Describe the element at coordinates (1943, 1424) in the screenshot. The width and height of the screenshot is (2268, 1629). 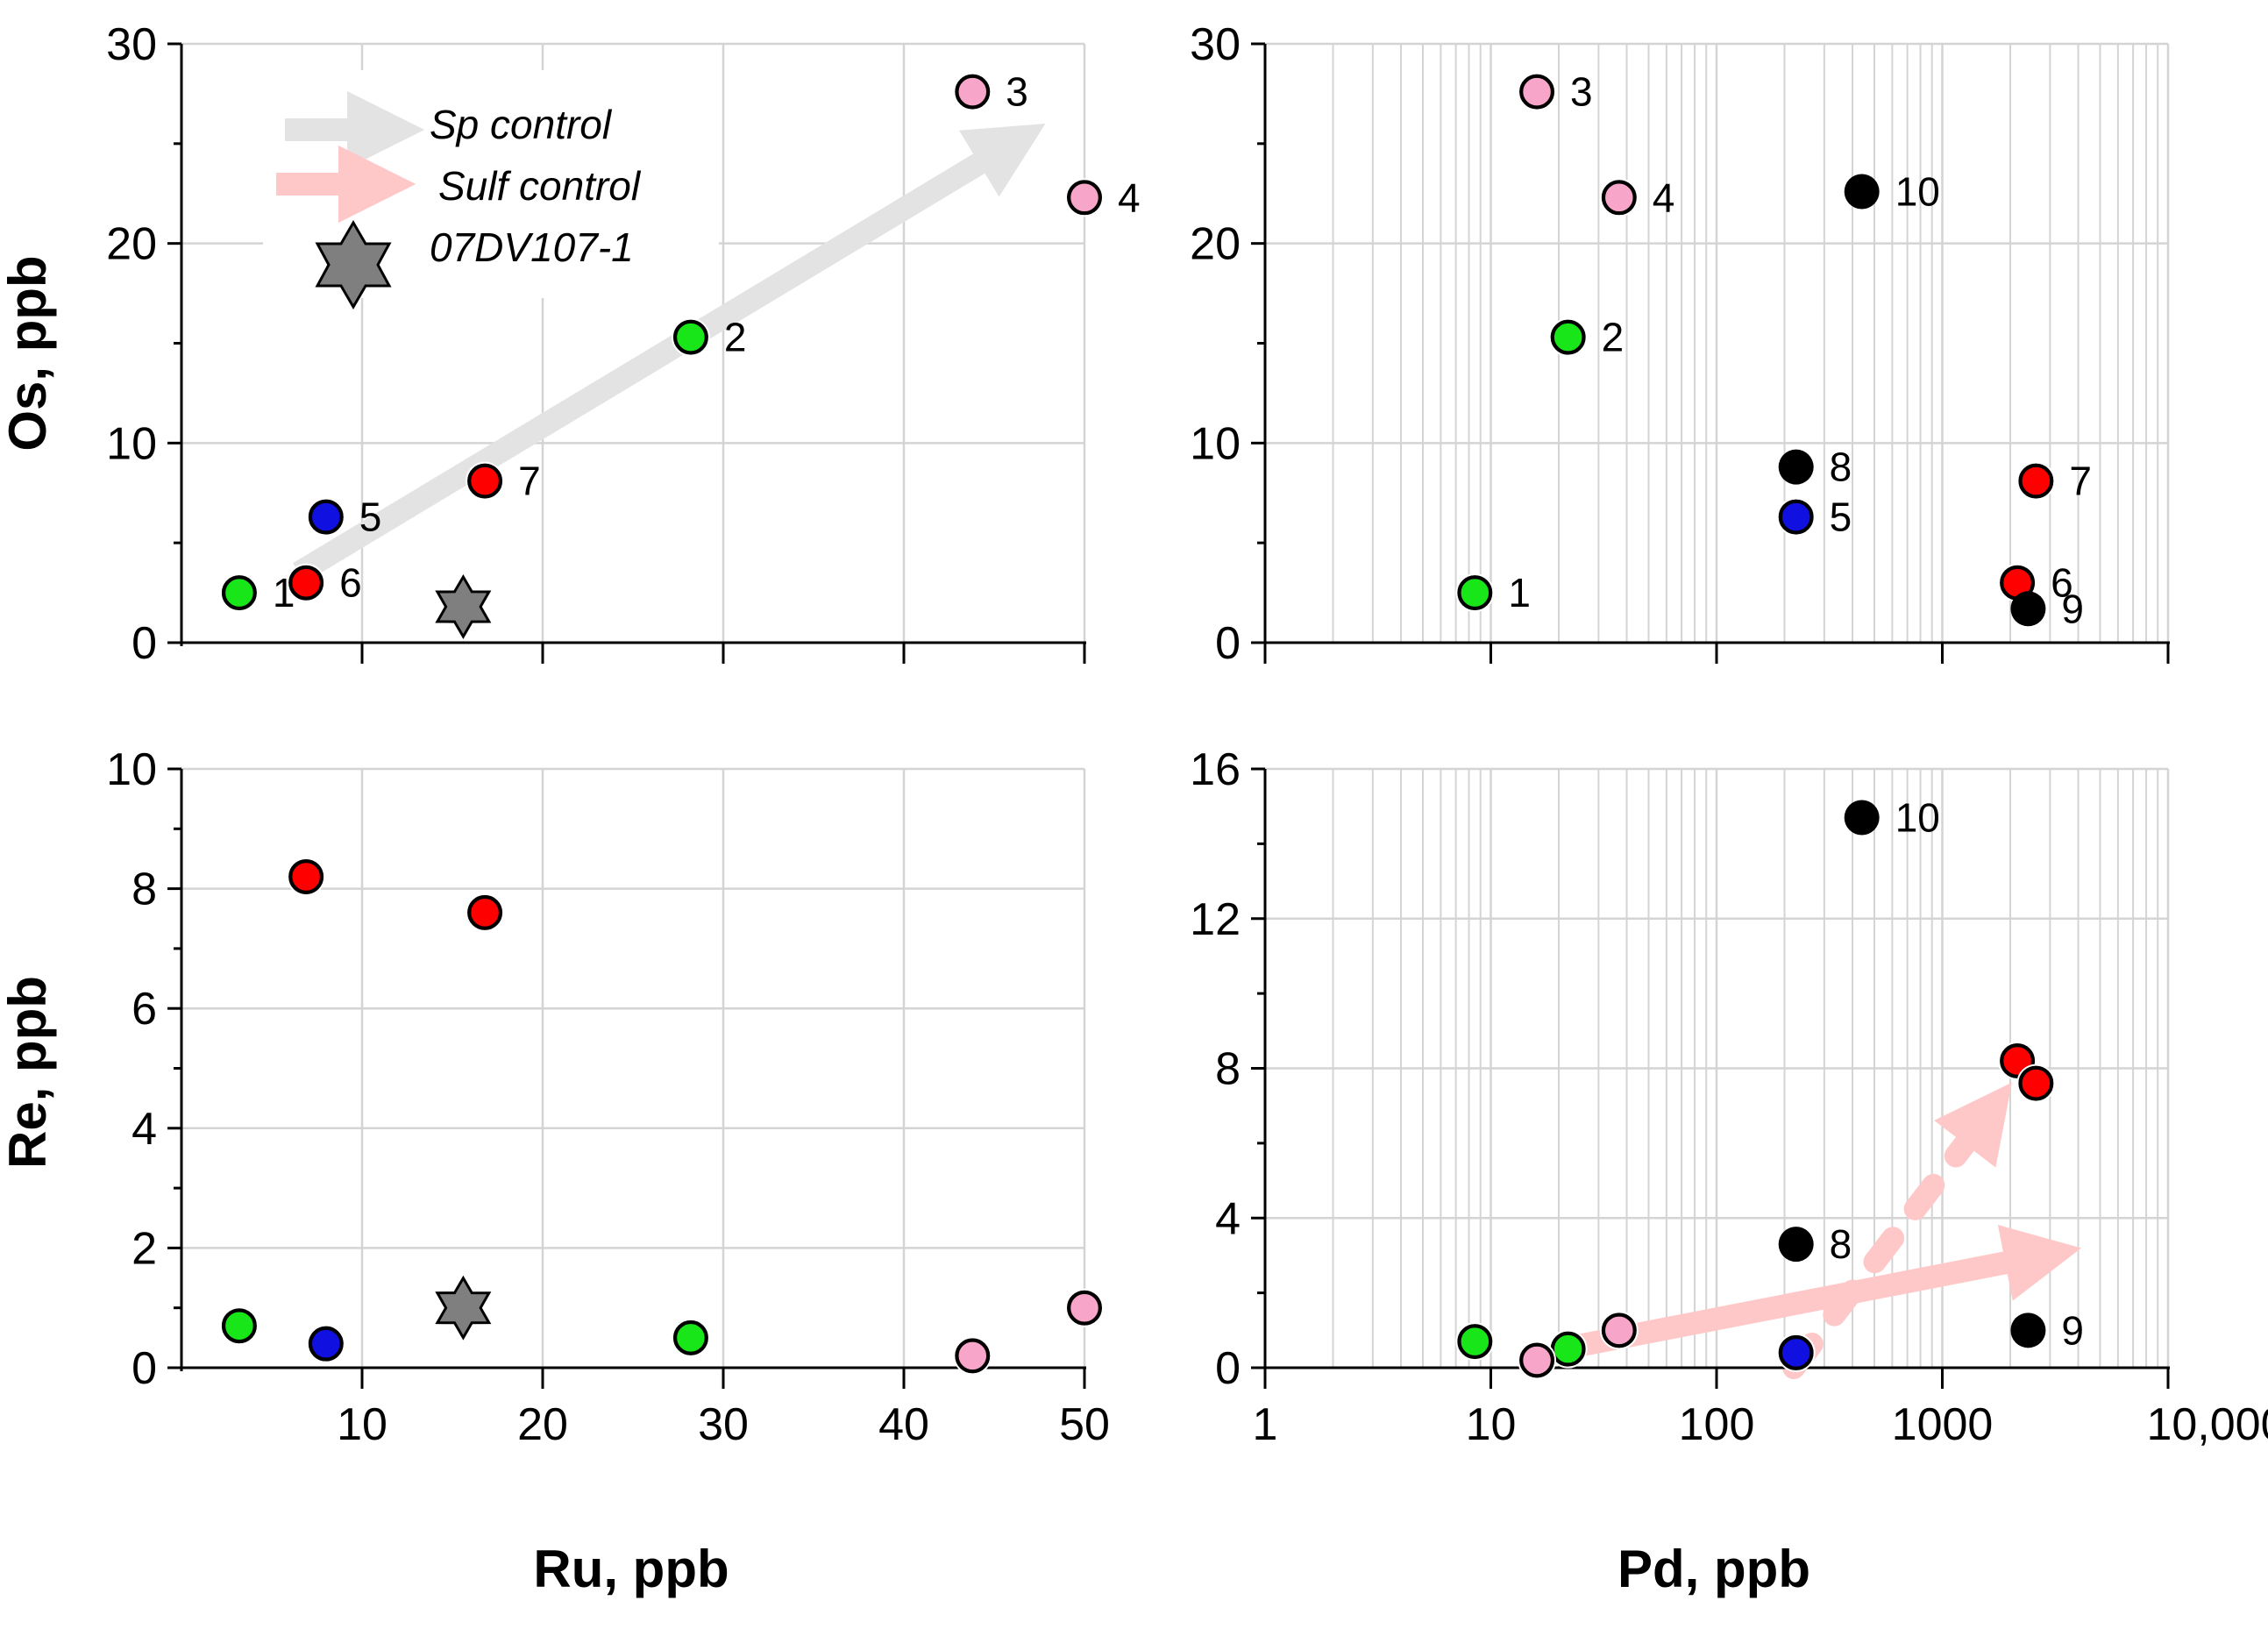
I see `x-tick-label: 1000` at that location.